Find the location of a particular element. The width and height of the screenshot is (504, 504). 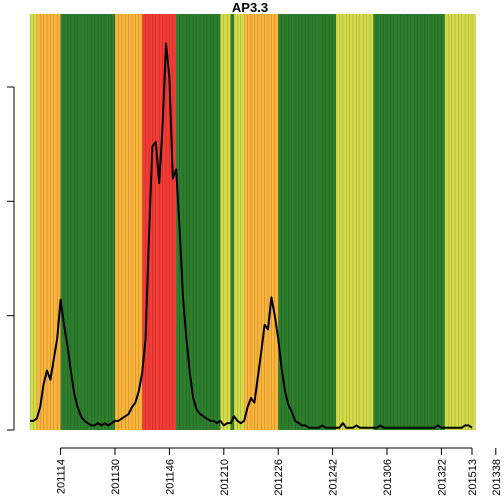

x-tick-label: 201338 is located at coordinates (497, 477).